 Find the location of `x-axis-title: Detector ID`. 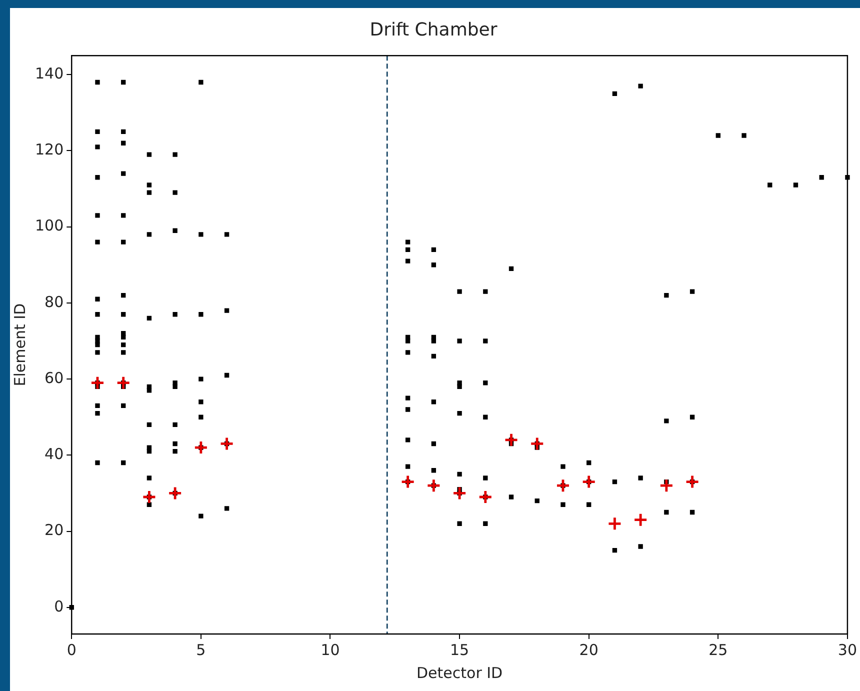

x-axis-title: Detector ID is located at coordinates (459, 673).